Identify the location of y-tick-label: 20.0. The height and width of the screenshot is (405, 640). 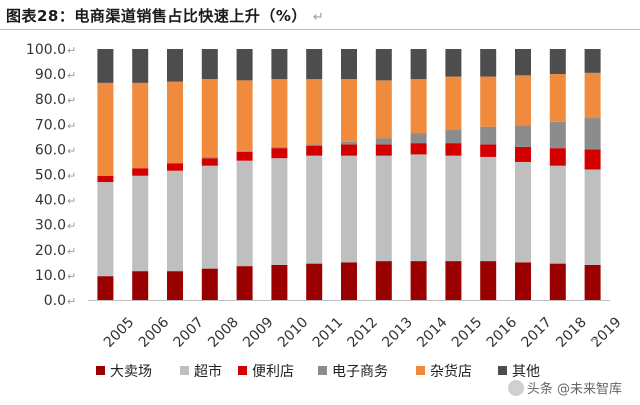
(50, 251).